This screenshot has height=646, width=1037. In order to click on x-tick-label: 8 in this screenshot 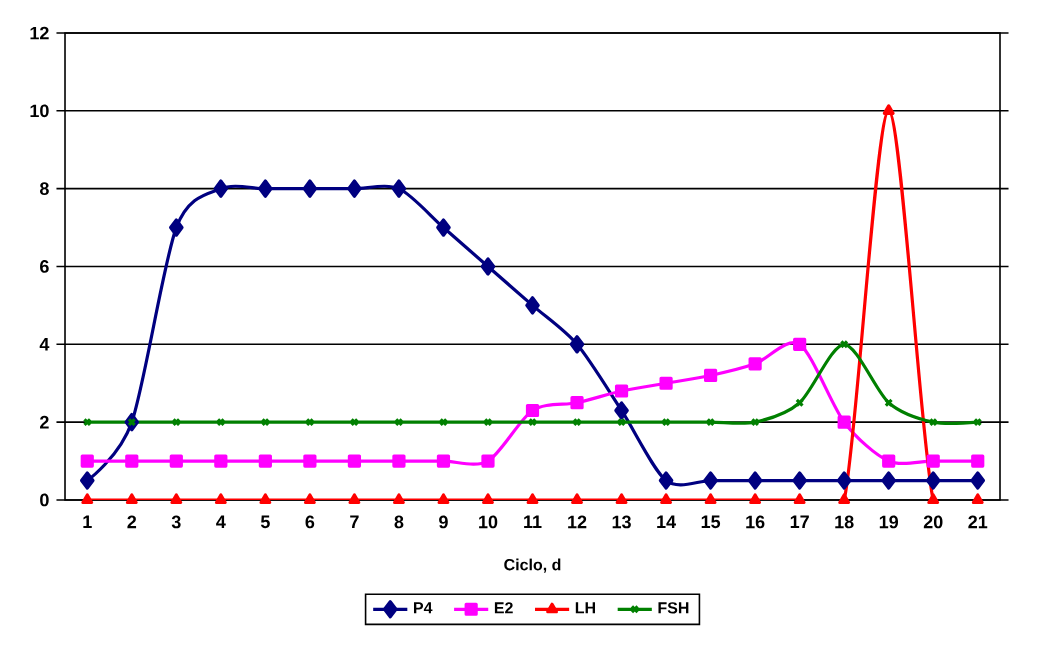, I will do `click(399, 522)`.